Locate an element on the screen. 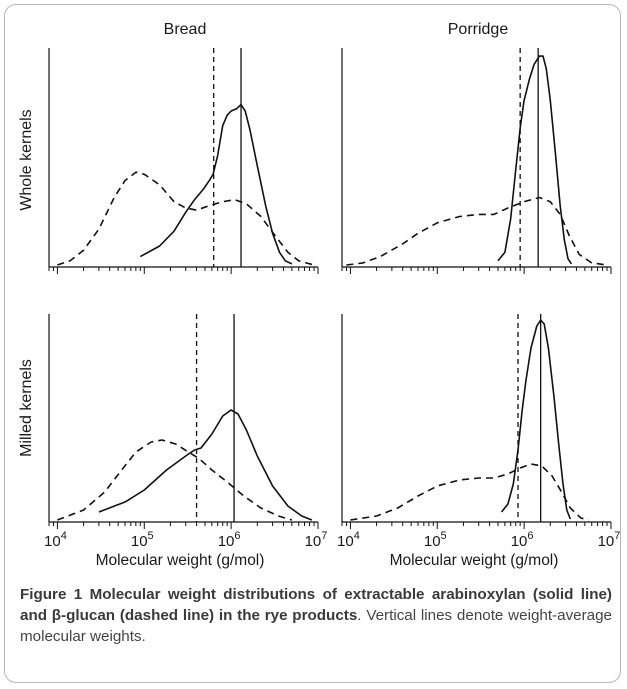 The width and height of the screenshot is (627, 689). column-title-bread: Bread is located at coordinates (185, 29).